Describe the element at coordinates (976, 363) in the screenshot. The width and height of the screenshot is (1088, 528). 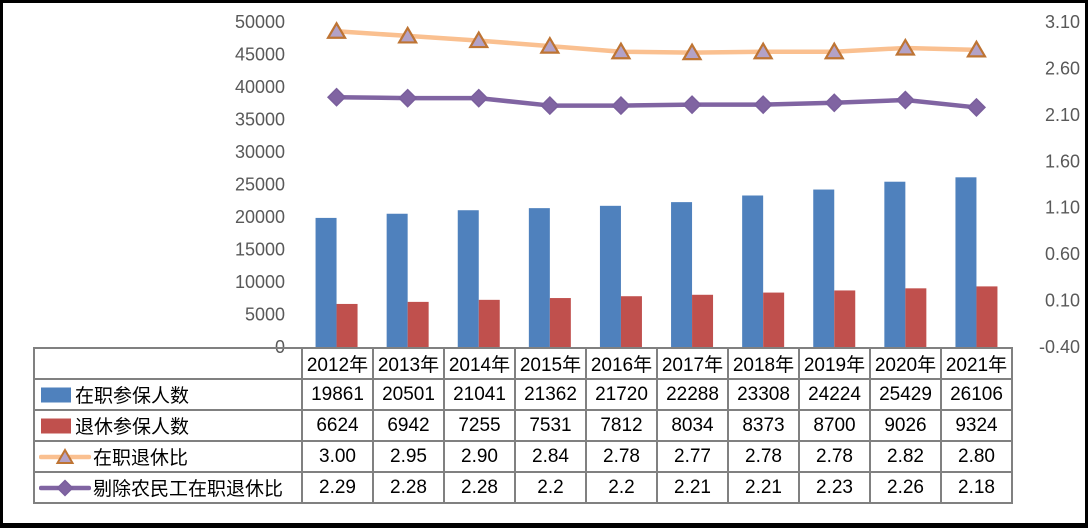
I see `year-header-cell: 2021年` at that location.